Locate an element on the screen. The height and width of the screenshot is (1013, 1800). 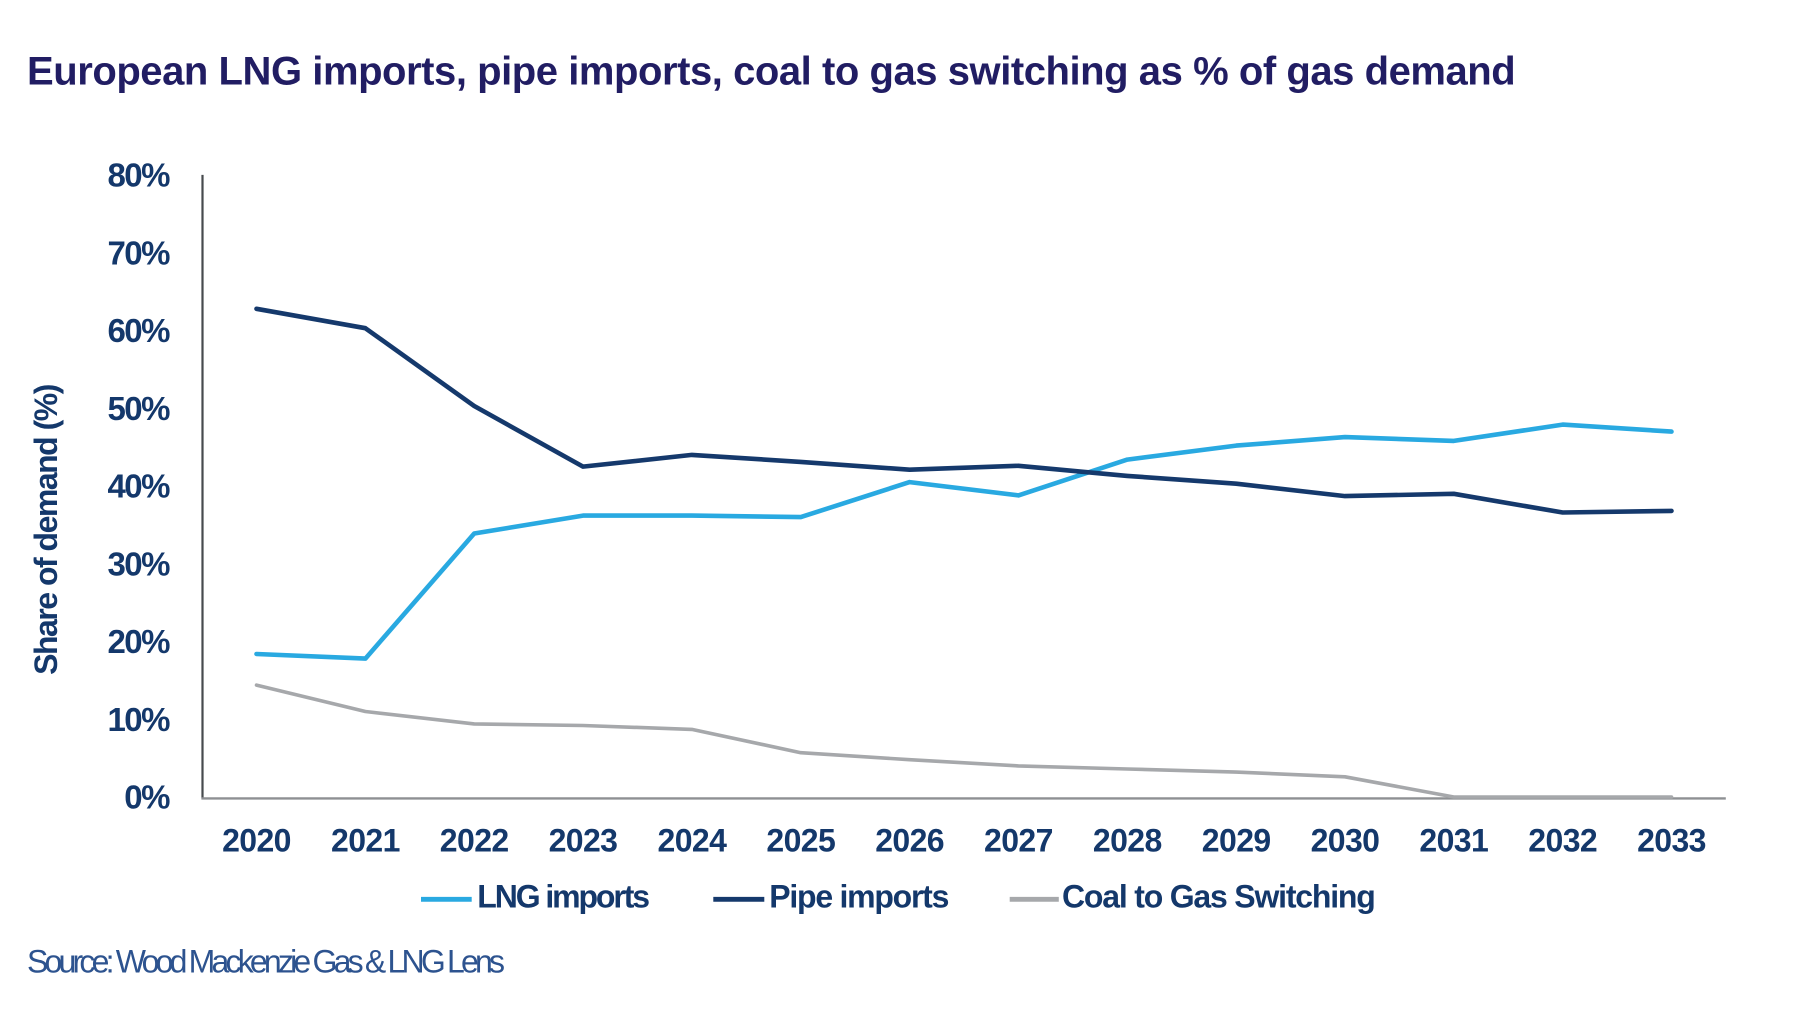
svg-text: 2030 is located at coordinates (1345, 840).